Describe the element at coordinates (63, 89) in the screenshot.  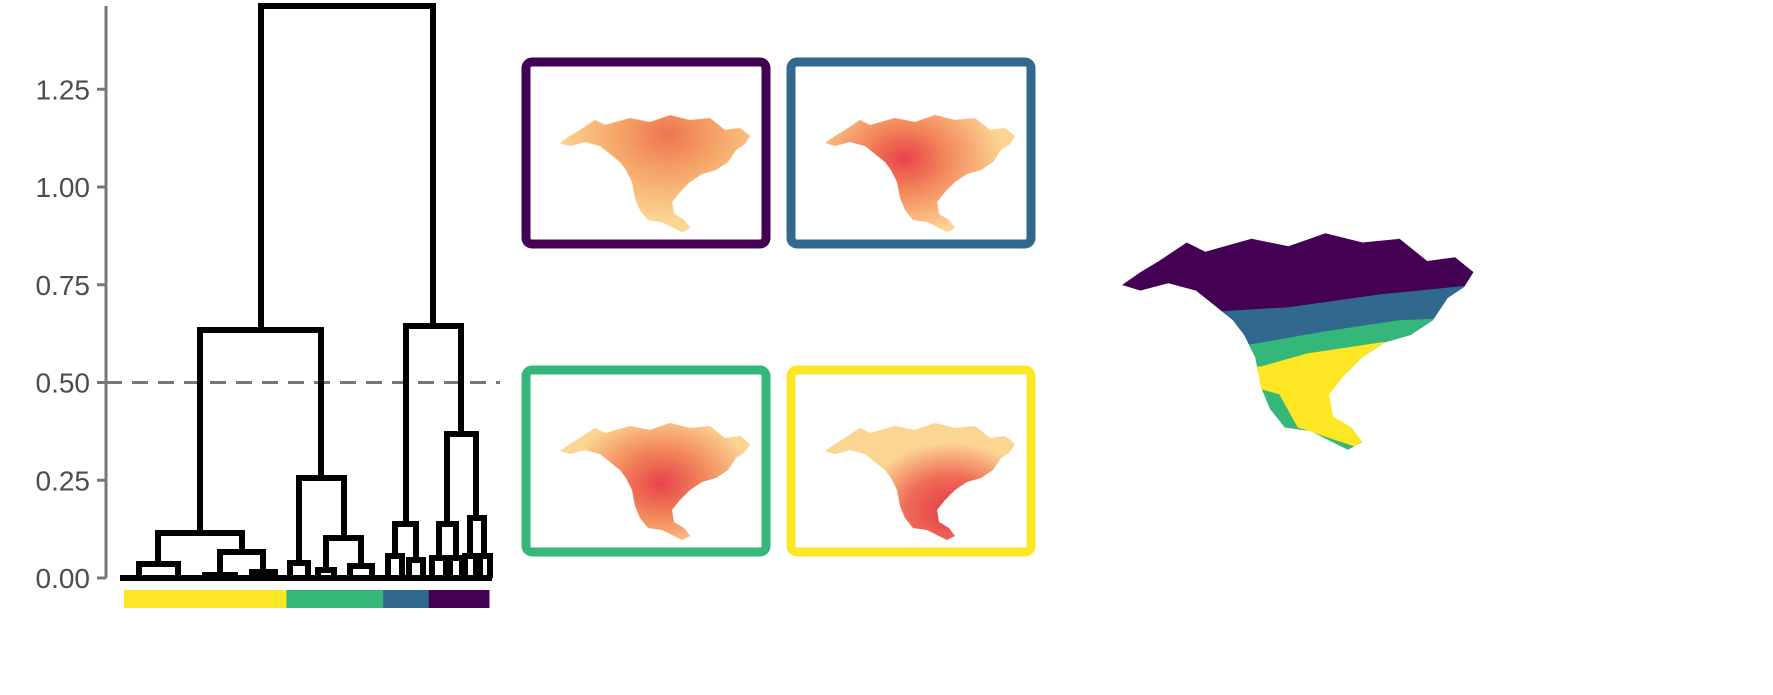
I see `y-tick-label: 1.25` at that location.